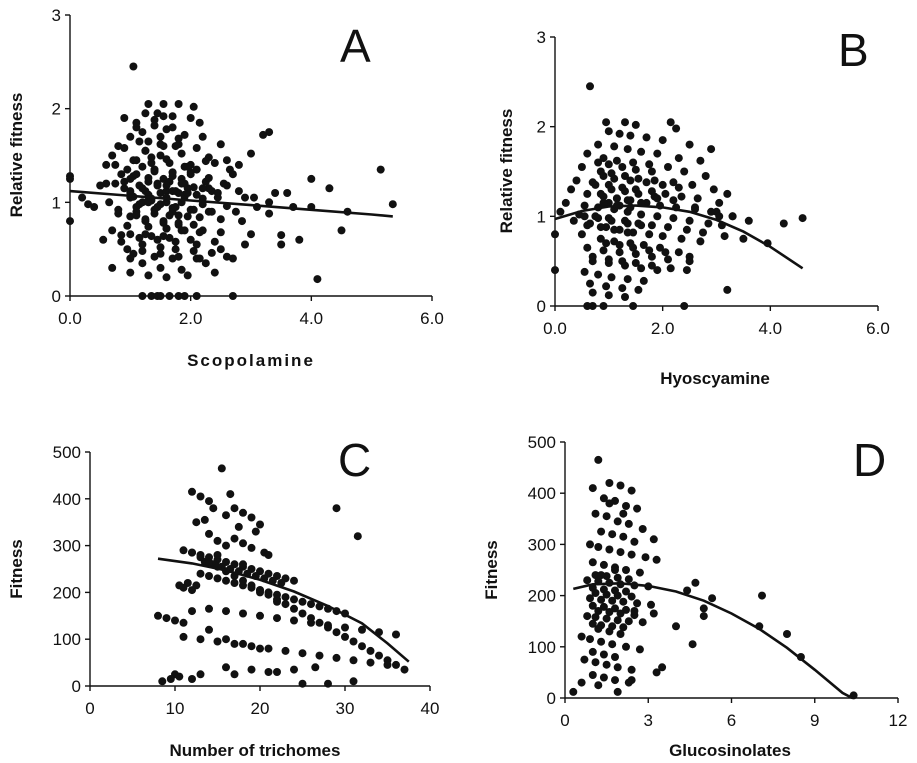 Image resolution: width=917 pixels, height=763 pixels. What do you see at coordinates (878, 328) in the screenshot?
I see `x-tick-label: 6.0` at bounding box center [878, 328].